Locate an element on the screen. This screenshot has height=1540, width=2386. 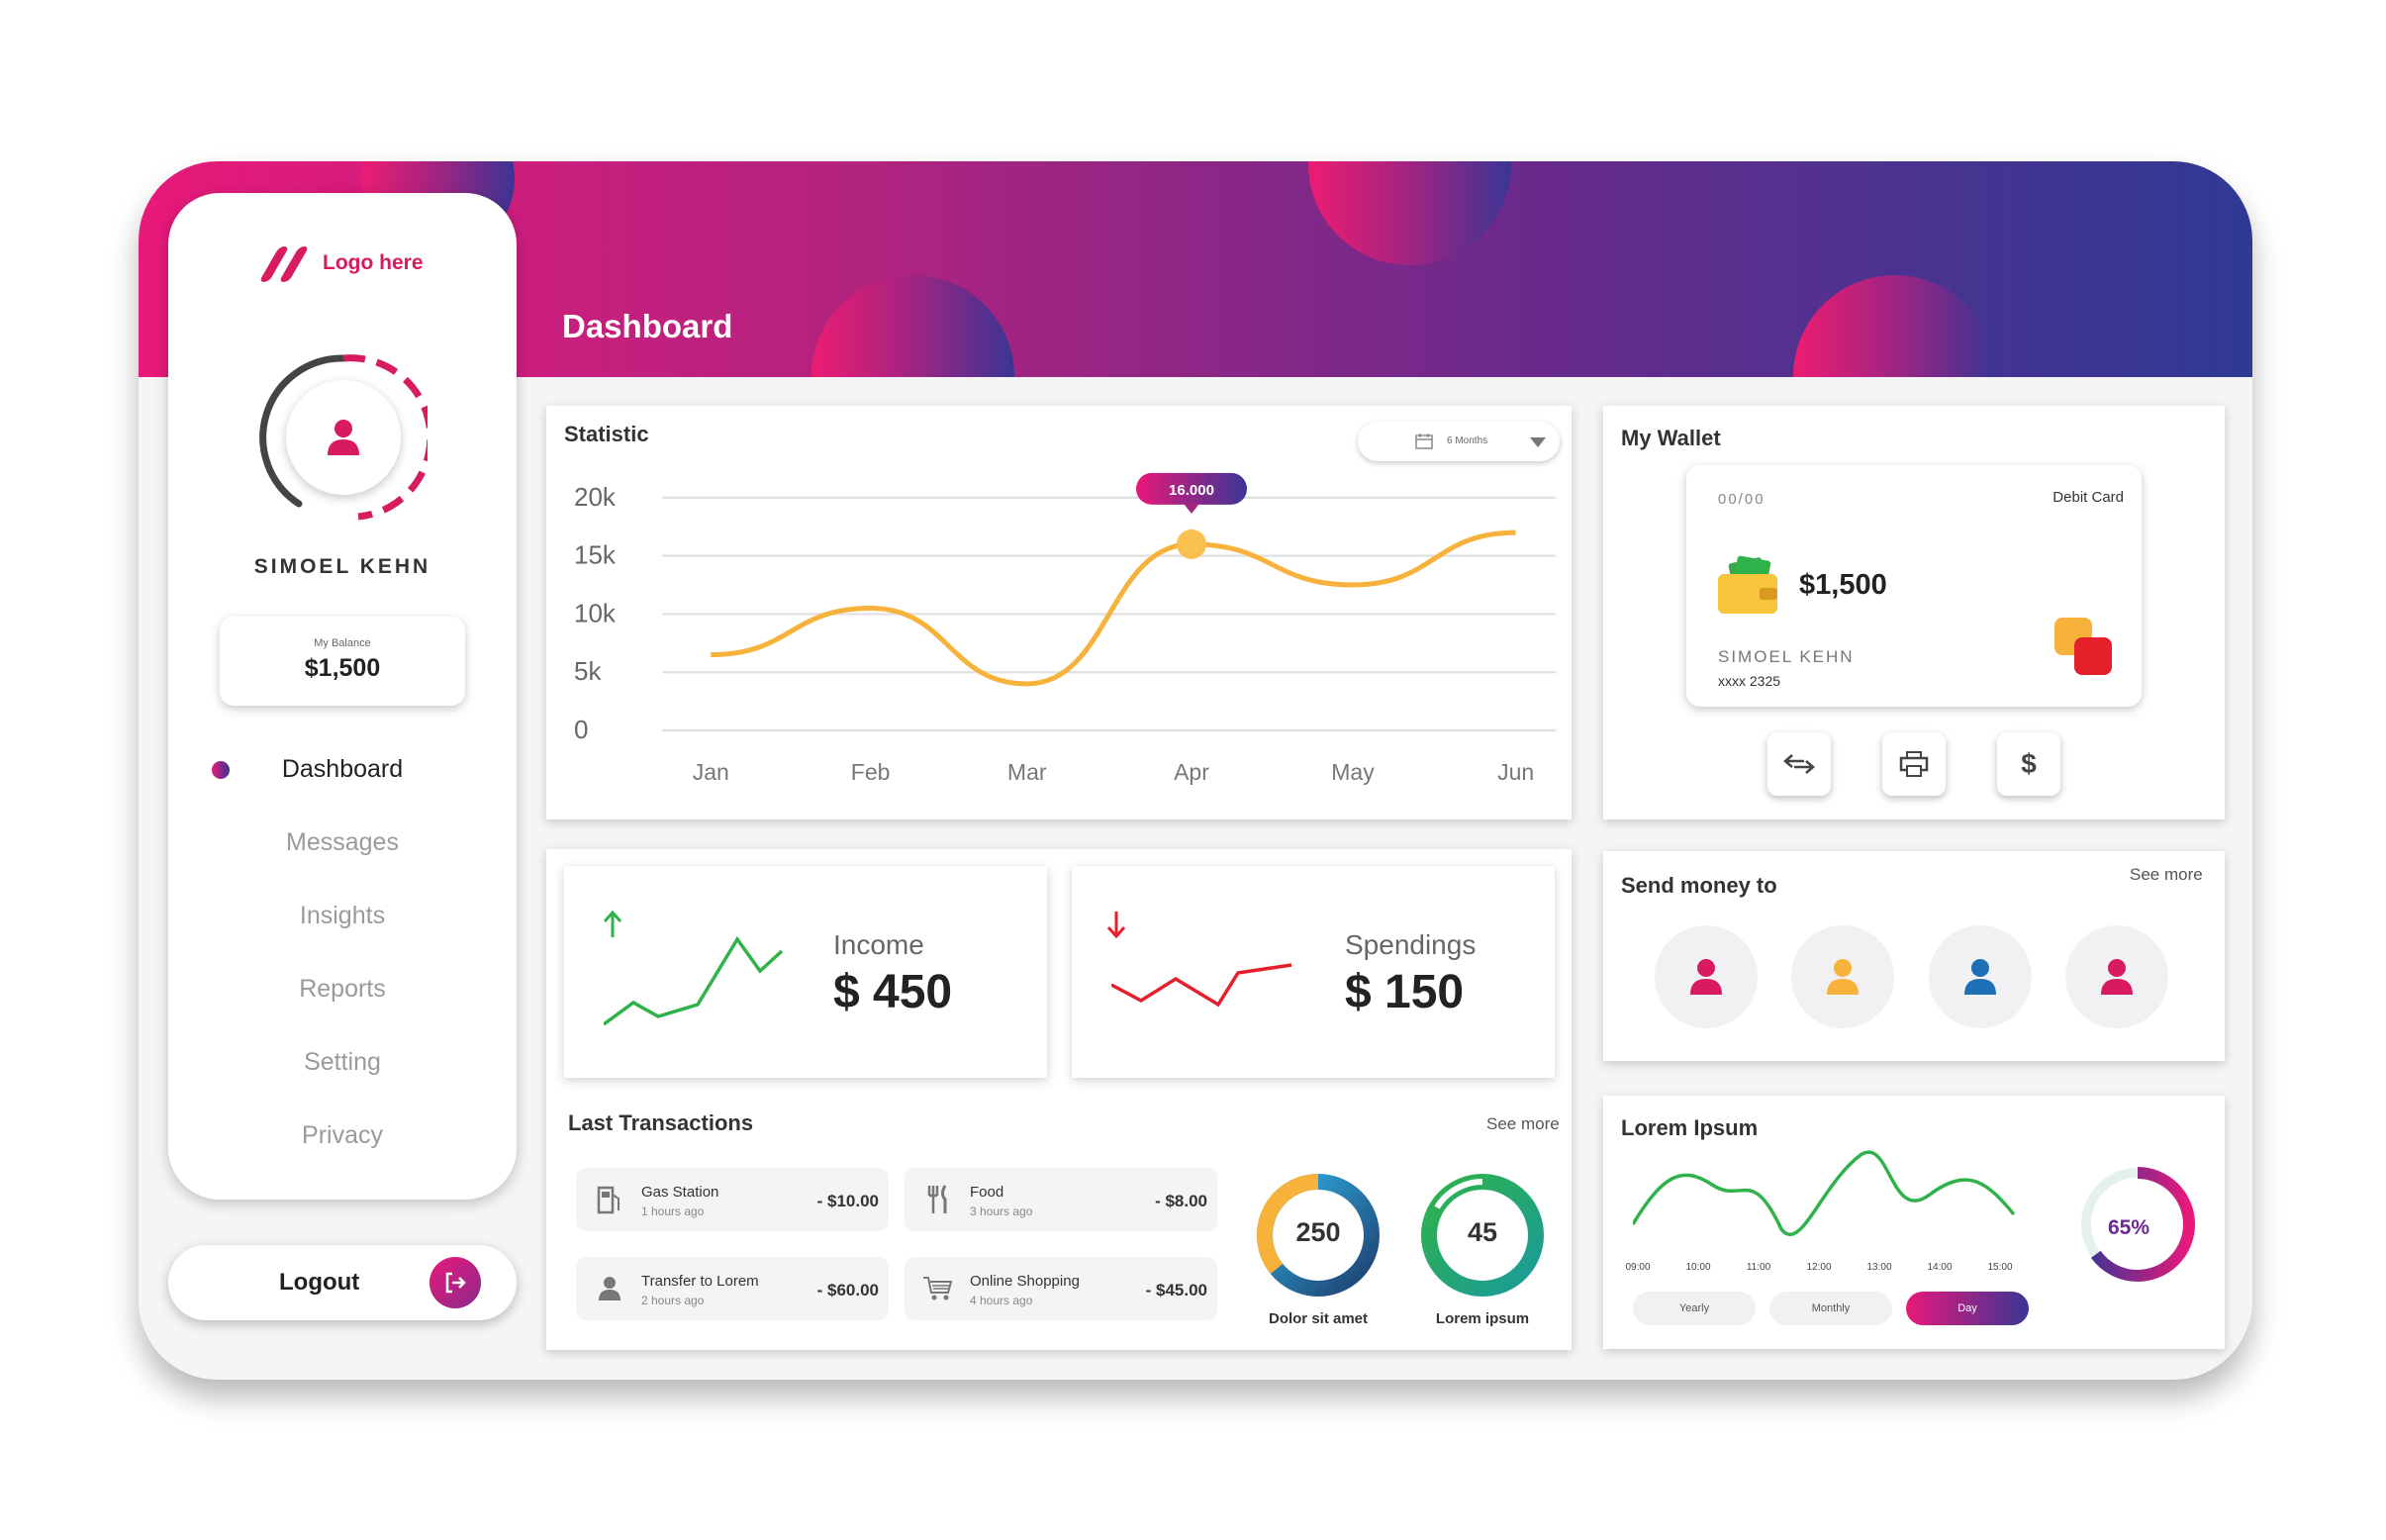
fork-knife-icon is located at coordinates (938, 1199).